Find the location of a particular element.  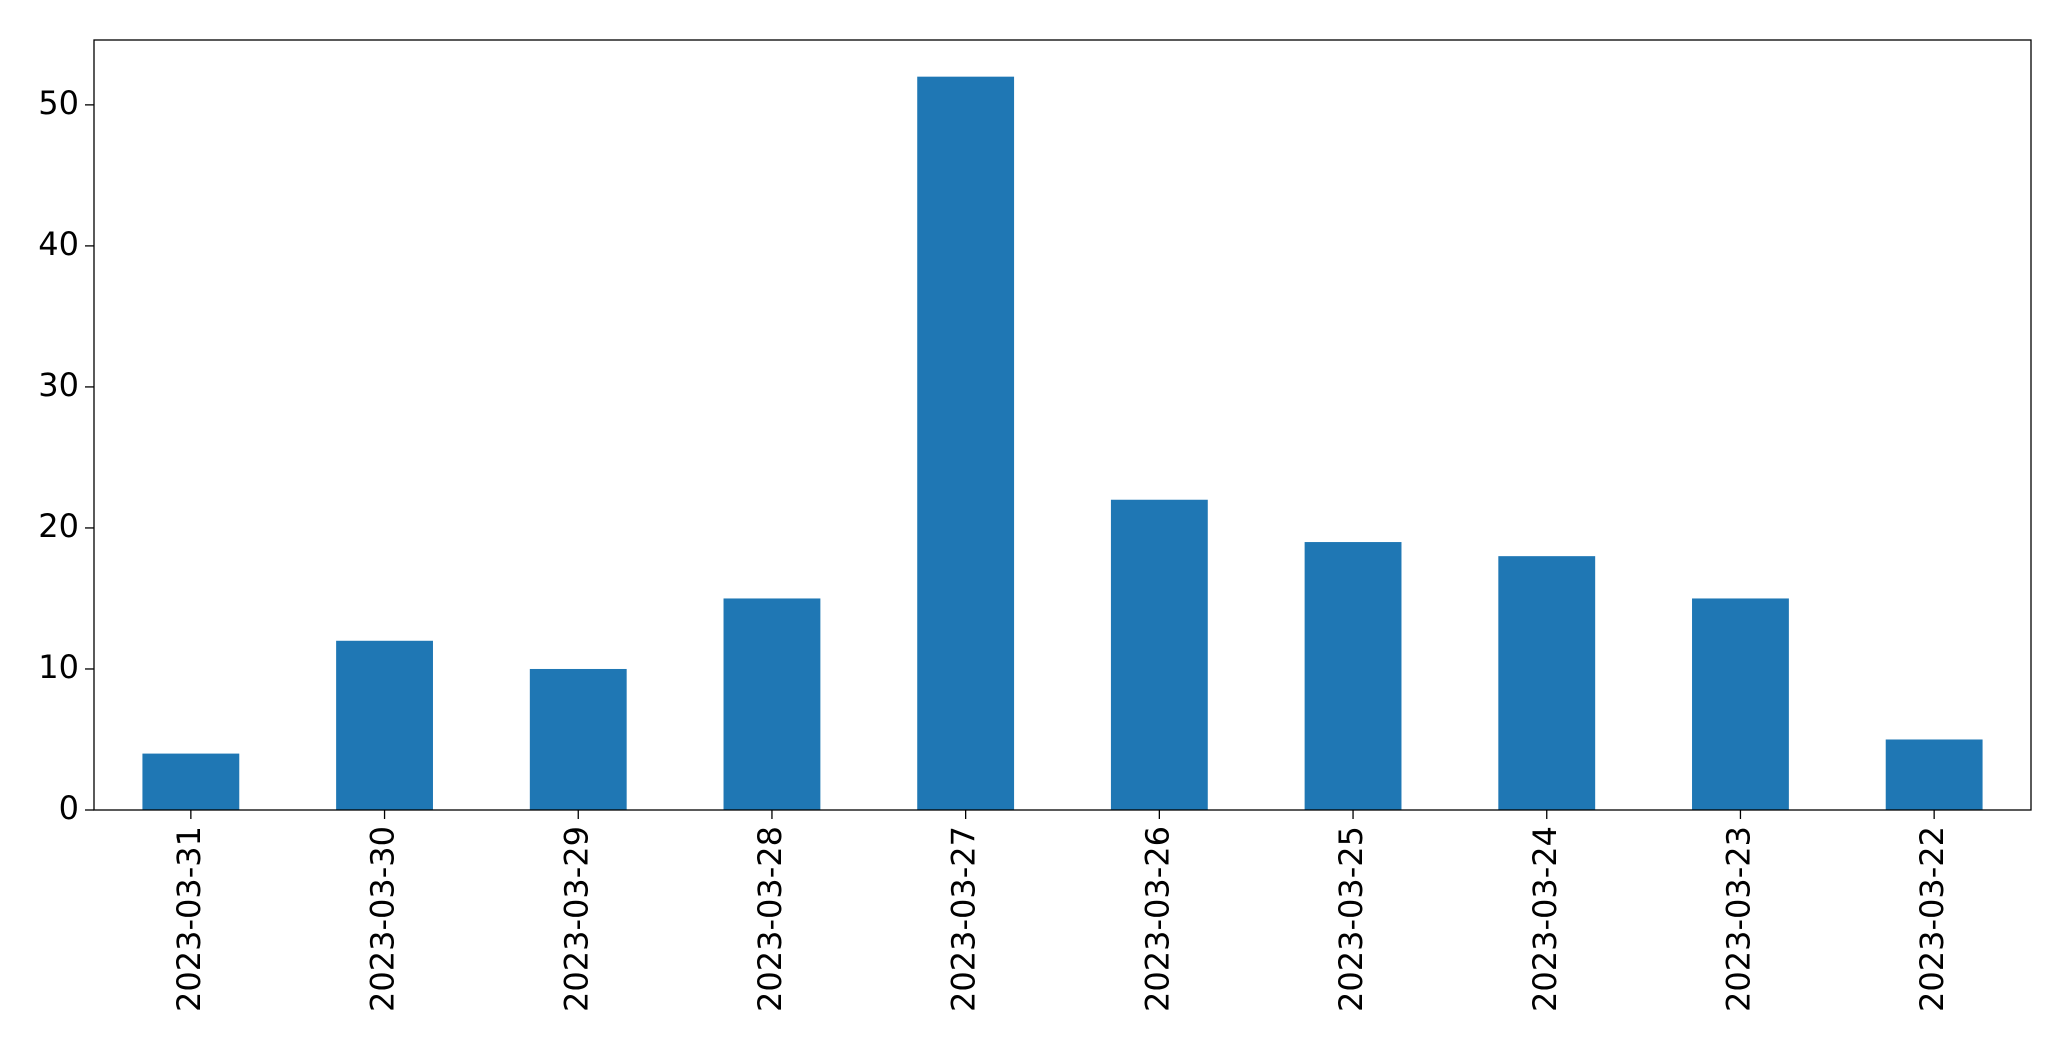

y-tick-label: 0 is located at coordinates (69, 808).